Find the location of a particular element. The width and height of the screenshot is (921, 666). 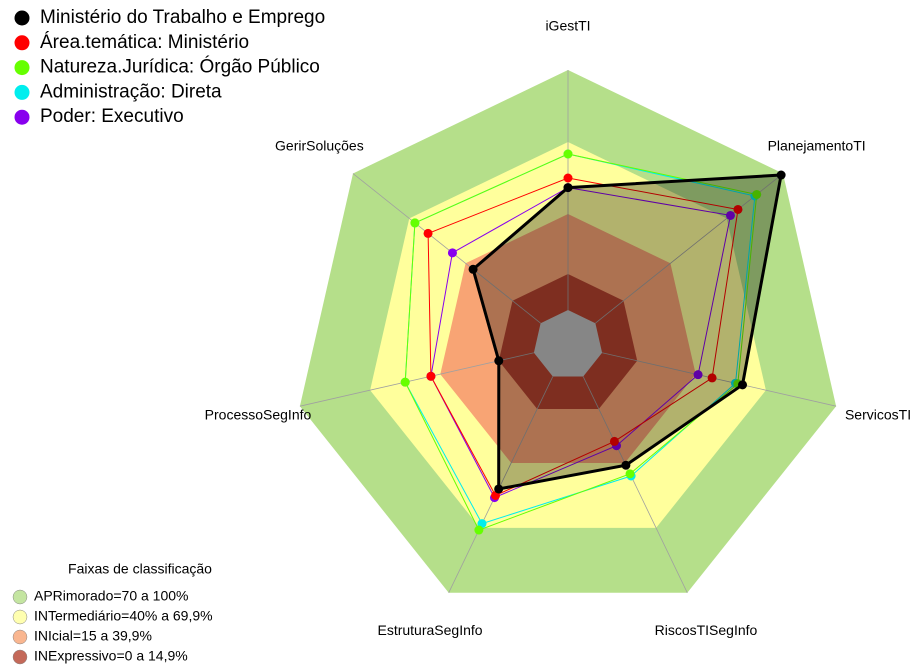

axis-label: PlanejamentoTI is located at coordinates (817, 145).